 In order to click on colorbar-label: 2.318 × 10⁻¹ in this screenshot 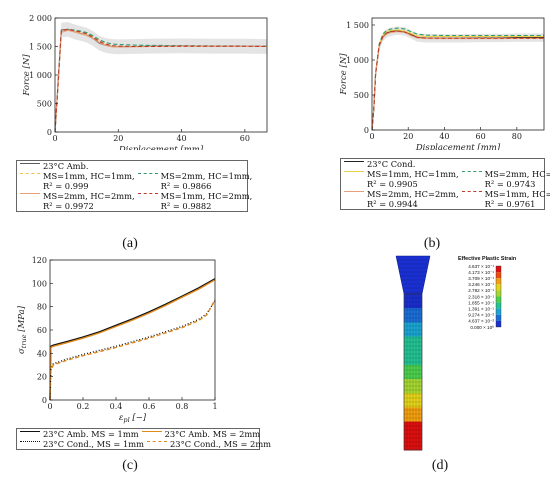, I will do `click(481, 296)`.